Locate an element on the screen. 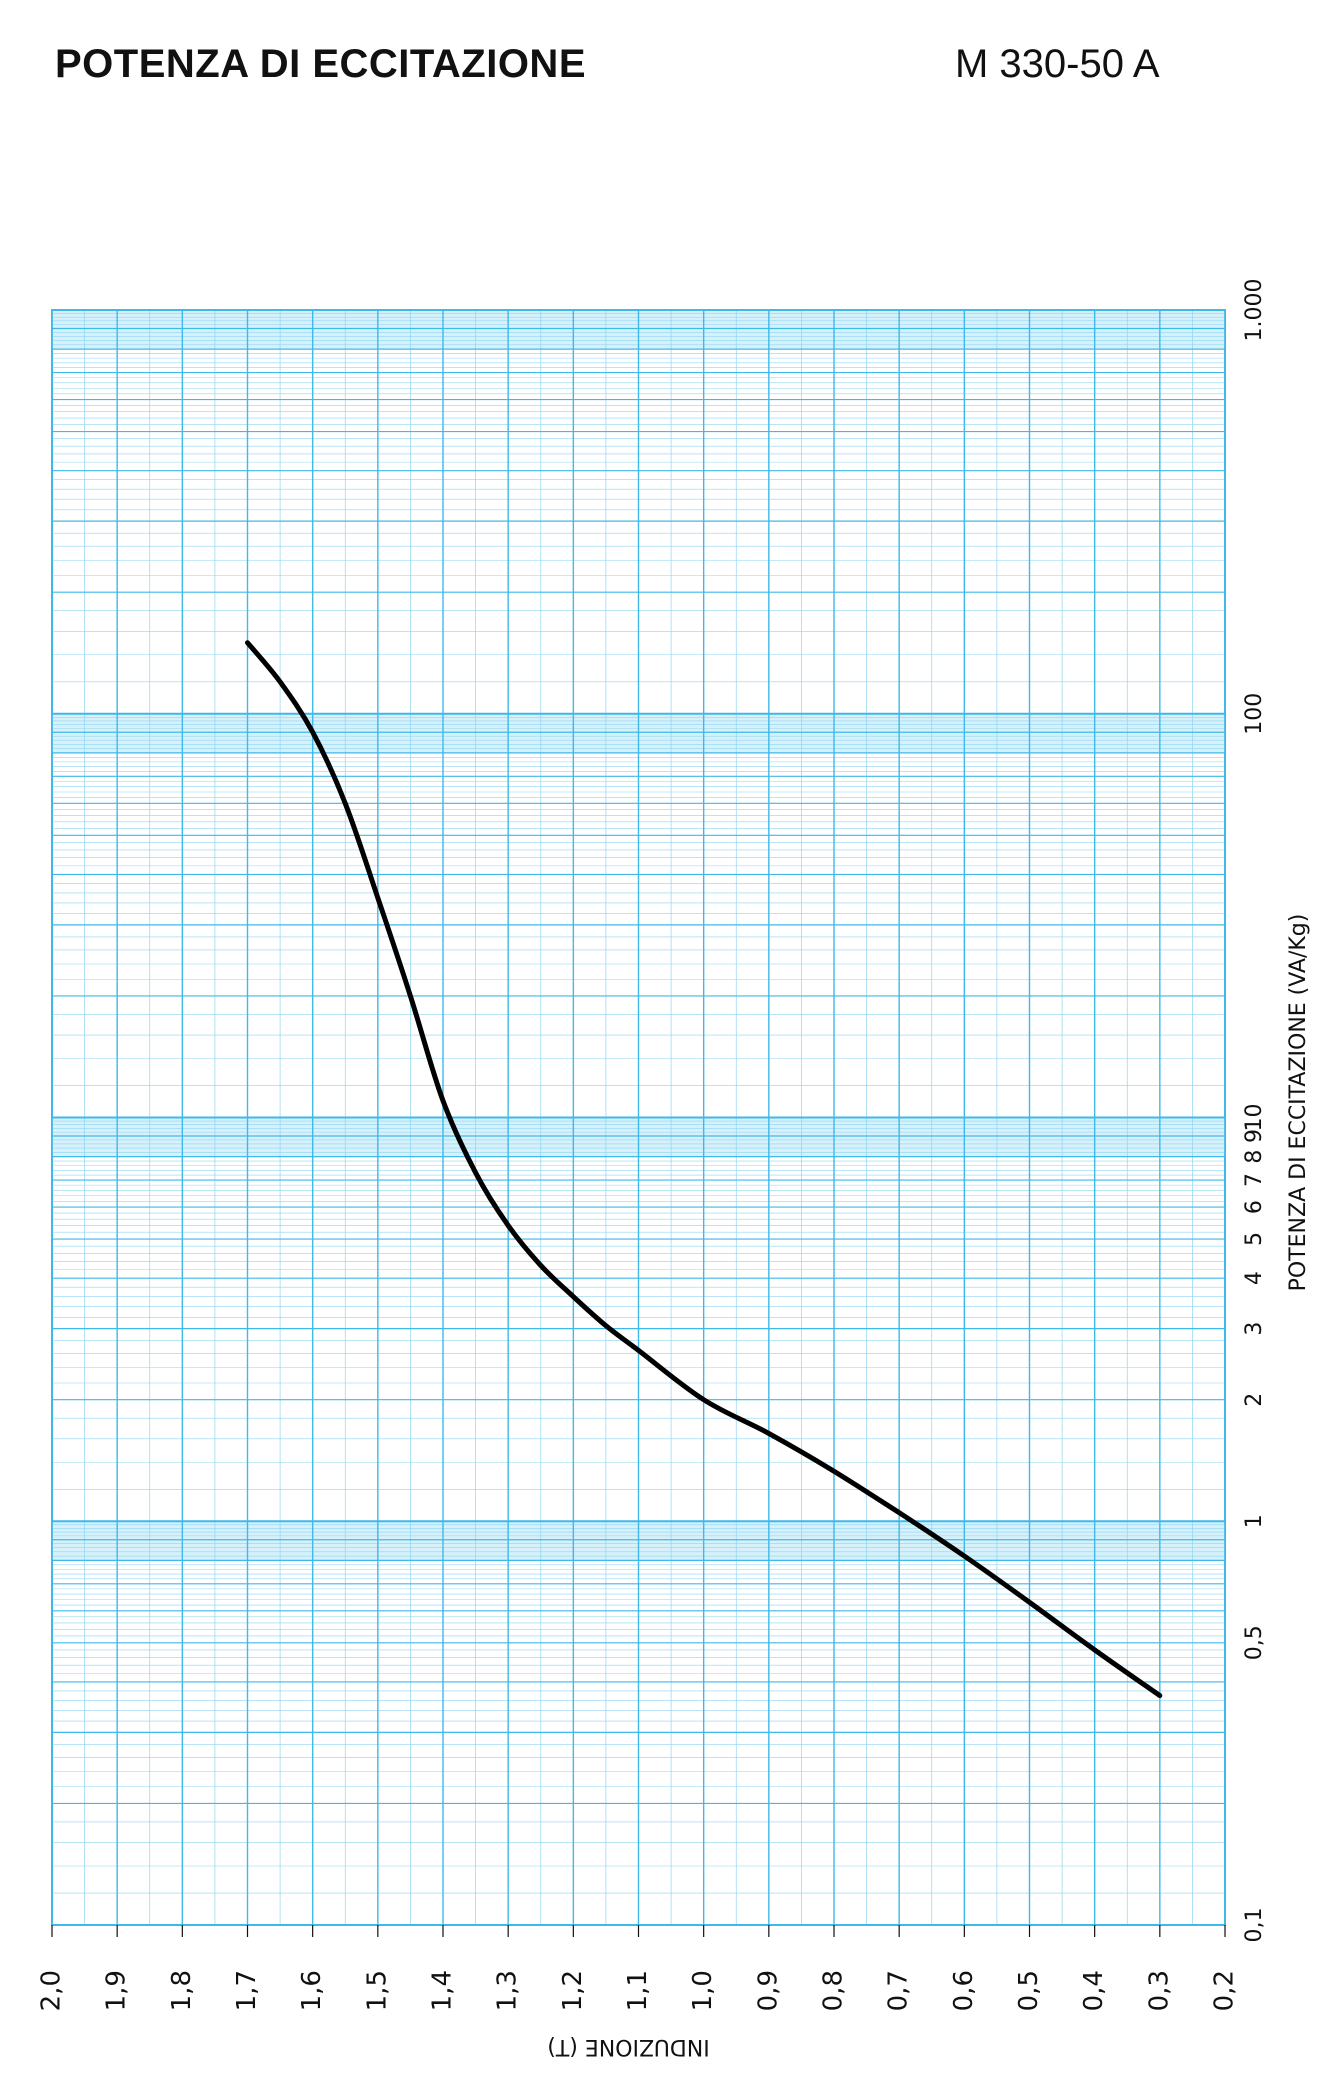 The image size is (1338, 2092). x-tick-label: 0,9 is located at coordinates (768, 1990).